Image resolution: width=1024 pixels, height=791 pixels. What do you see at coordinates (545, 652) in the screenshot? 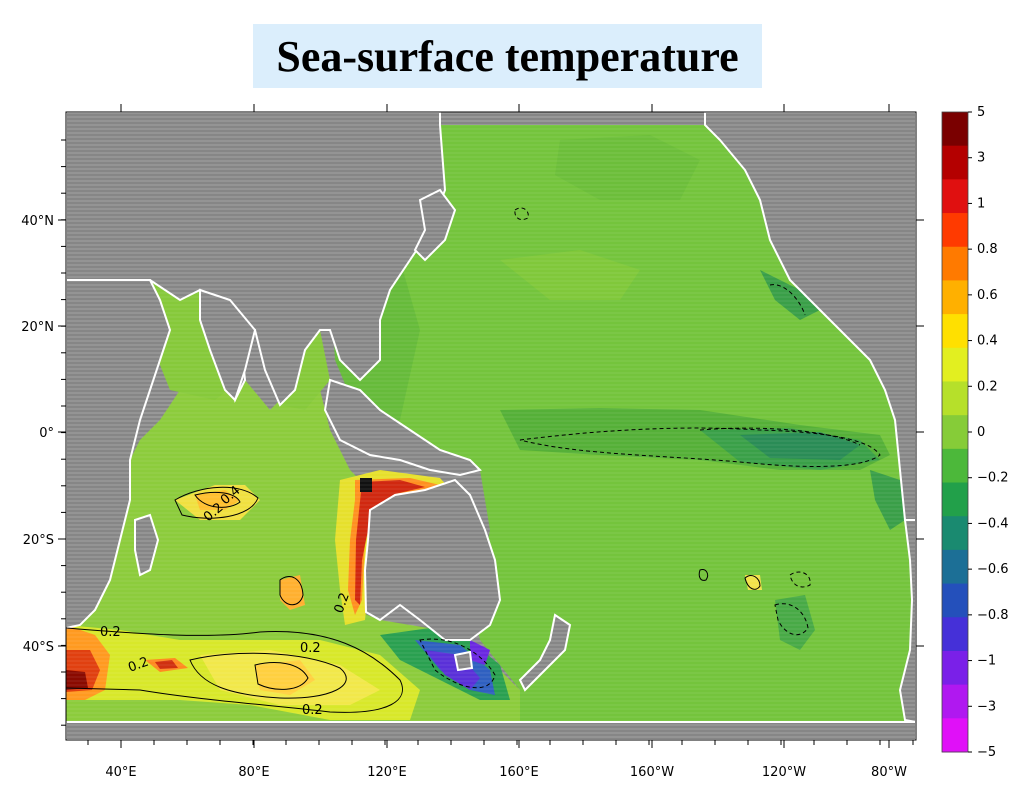
I see `land-new-zealand` at bounding box center [545, 652].